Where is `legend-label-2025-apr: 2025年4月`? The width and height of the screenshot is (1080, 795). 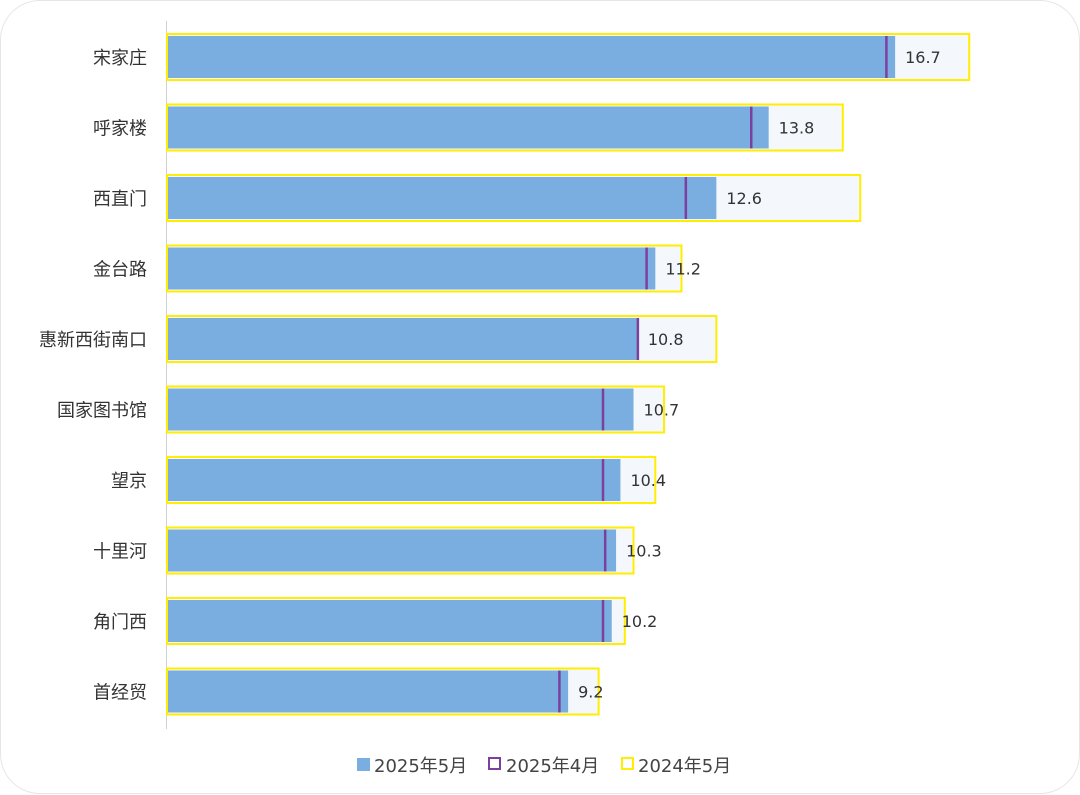 legend-label-2025-apr: 2025年4月 is located at coordinates (552, 766).